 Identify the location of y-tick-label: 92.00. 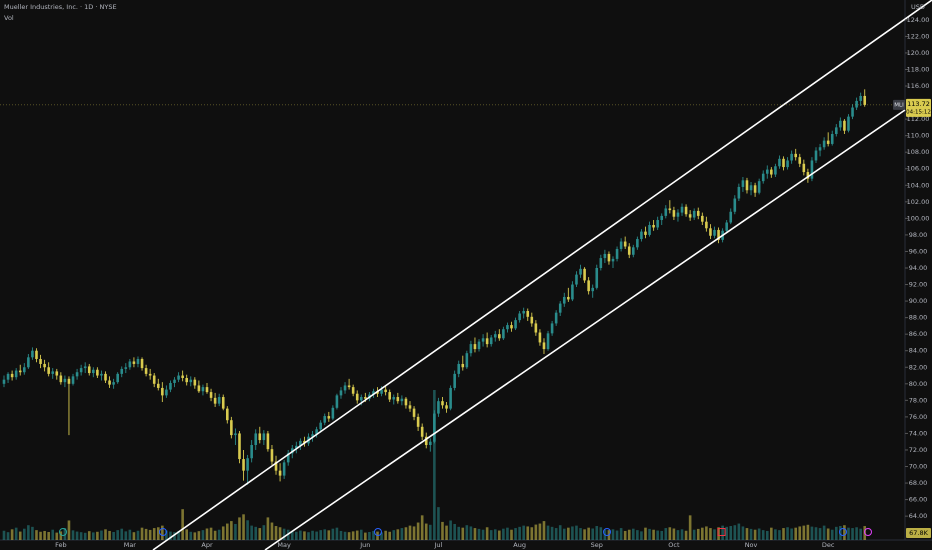
(918, 285).